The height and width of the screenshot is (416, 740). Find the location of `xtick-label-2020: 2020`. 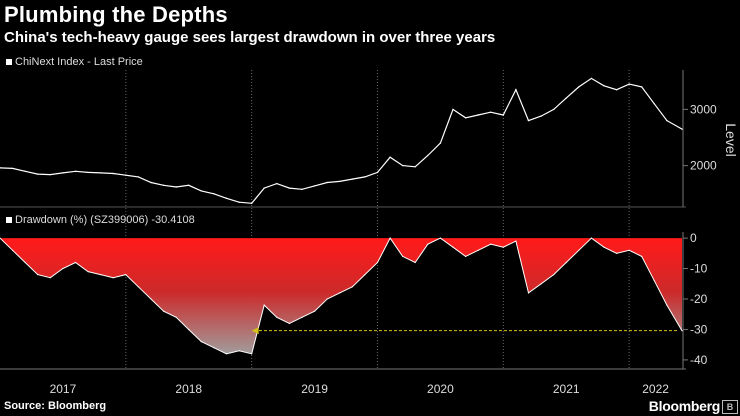

xtick-label-2020: 2020 is located at coordinates (440, 389).